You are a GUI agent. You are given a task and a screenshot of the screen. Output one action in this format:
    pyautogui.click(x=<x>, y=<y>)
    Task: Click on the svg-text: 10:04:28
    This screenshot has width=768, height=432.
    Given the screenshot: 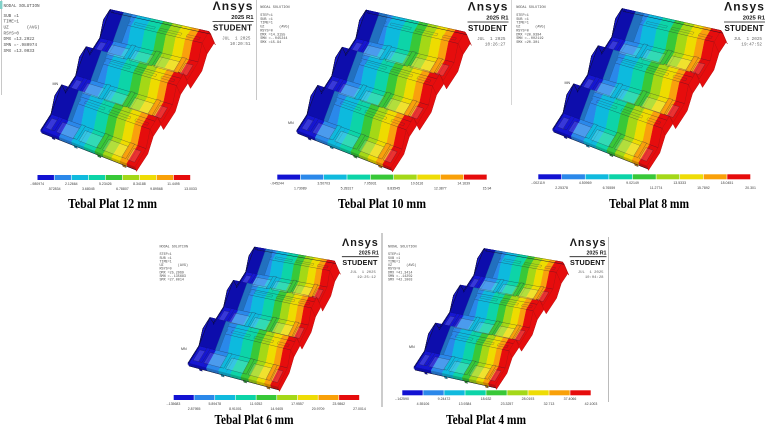 What is the action you would take?
    pyautogui.click(x=594, y=278)
    